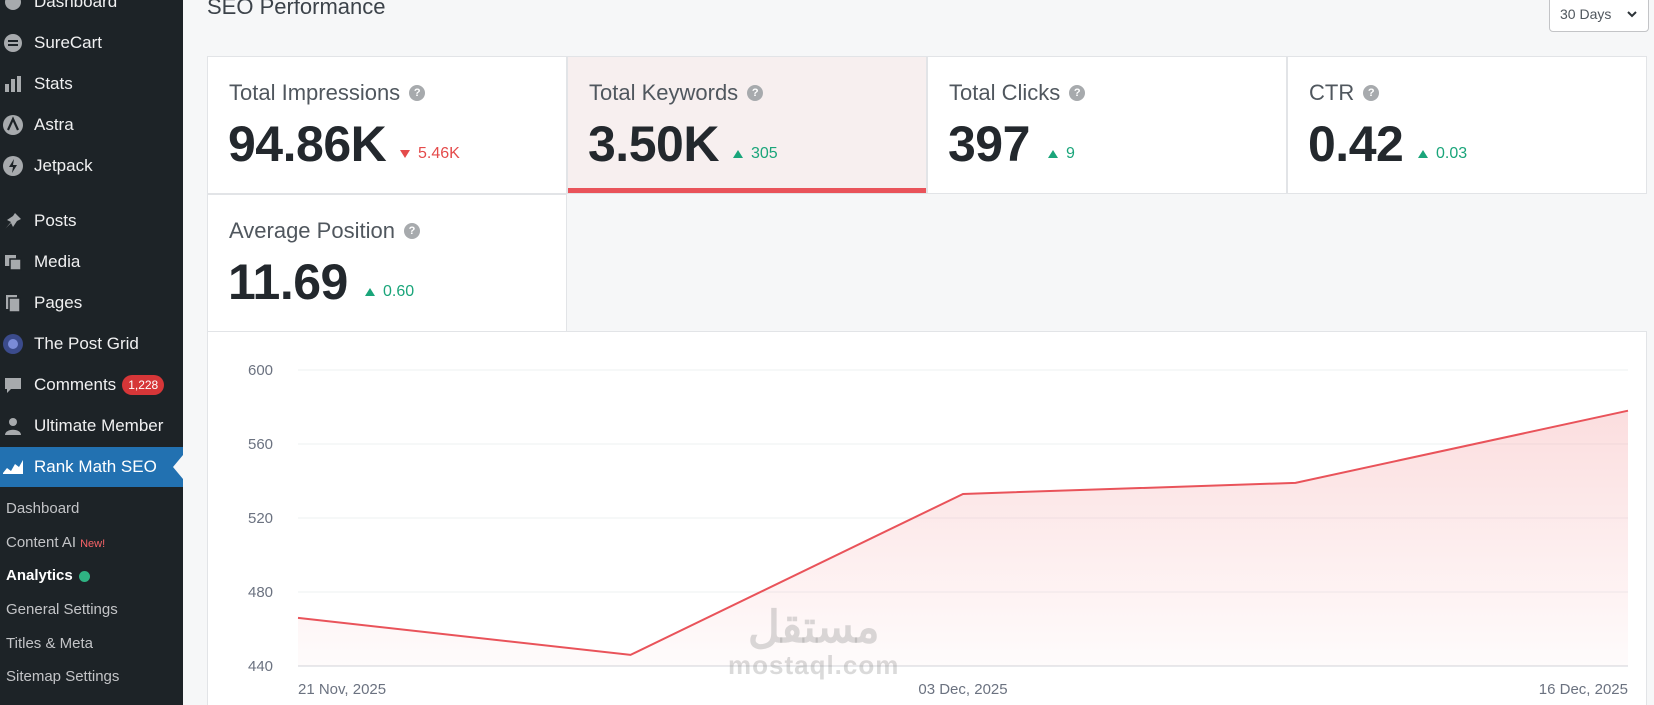  I want to click on sidebar-item-label: Ultimate Member, so click(99, 425).